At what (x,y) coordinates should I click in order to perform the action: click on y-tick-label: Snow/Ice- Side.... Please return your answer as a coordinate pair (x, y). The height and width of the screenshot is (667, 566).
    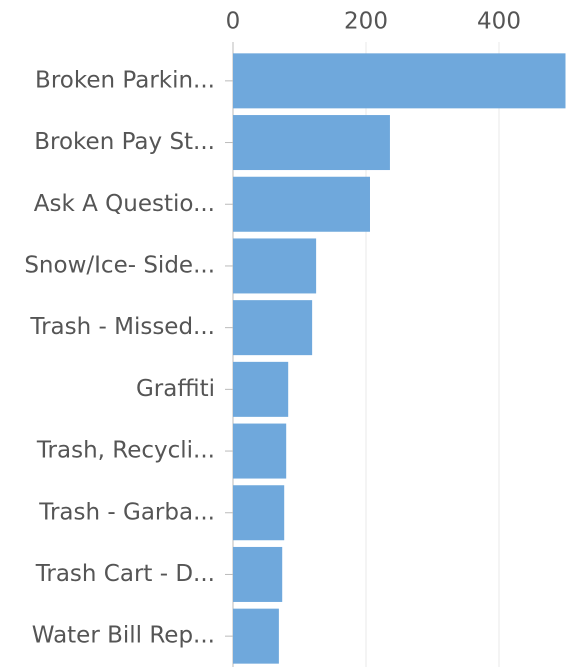
    Looking at the image, I should click on (119, 265).